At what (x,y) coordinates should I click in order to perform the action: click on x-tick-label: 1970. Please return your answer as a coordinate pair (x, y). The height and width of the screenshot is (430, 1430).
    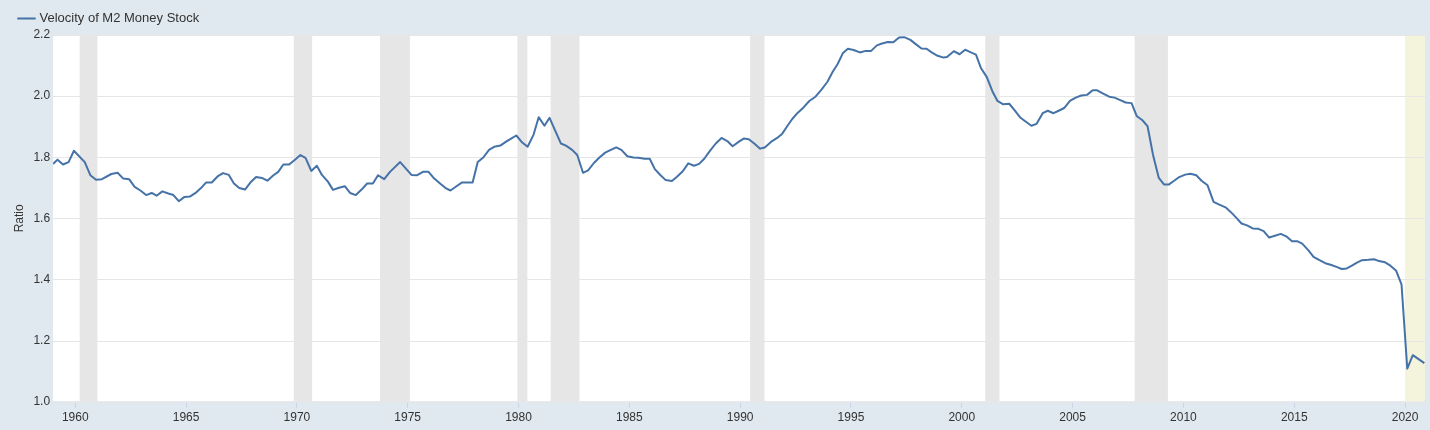
    Looking at the image, I should click on (297, 417).